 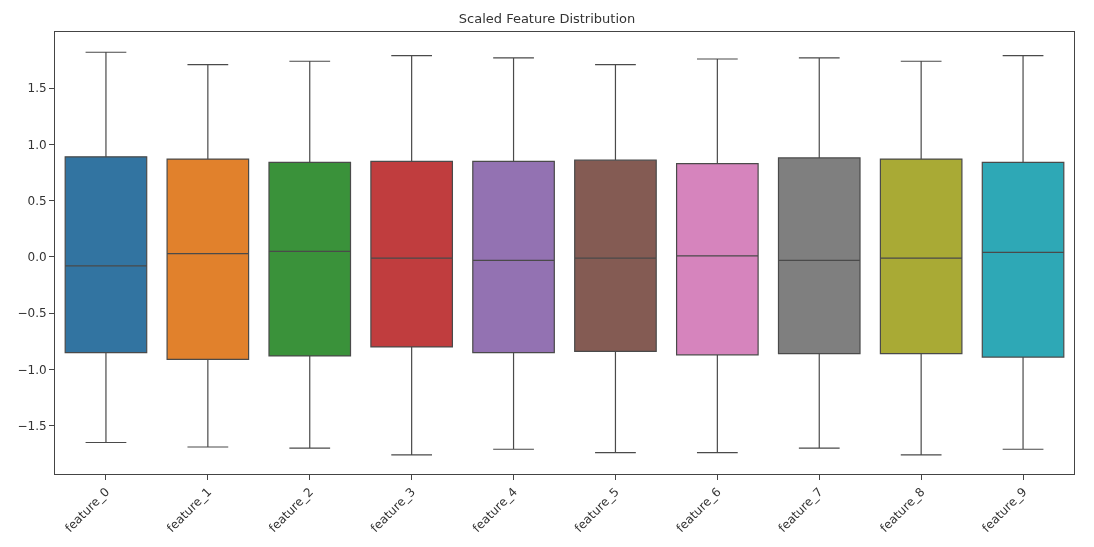 I want to click on chart-title: Scaled Feature Distribution, so click(x=547, y=18).